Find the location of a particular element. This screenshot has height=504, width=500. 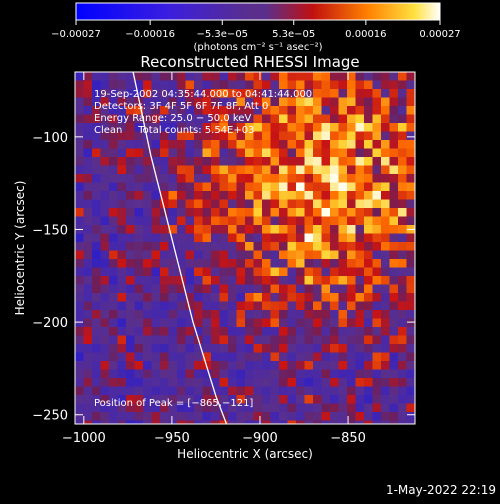

footer-timestamp: 1‐May‐2022 22:19 is located at coordinates (441, 490).